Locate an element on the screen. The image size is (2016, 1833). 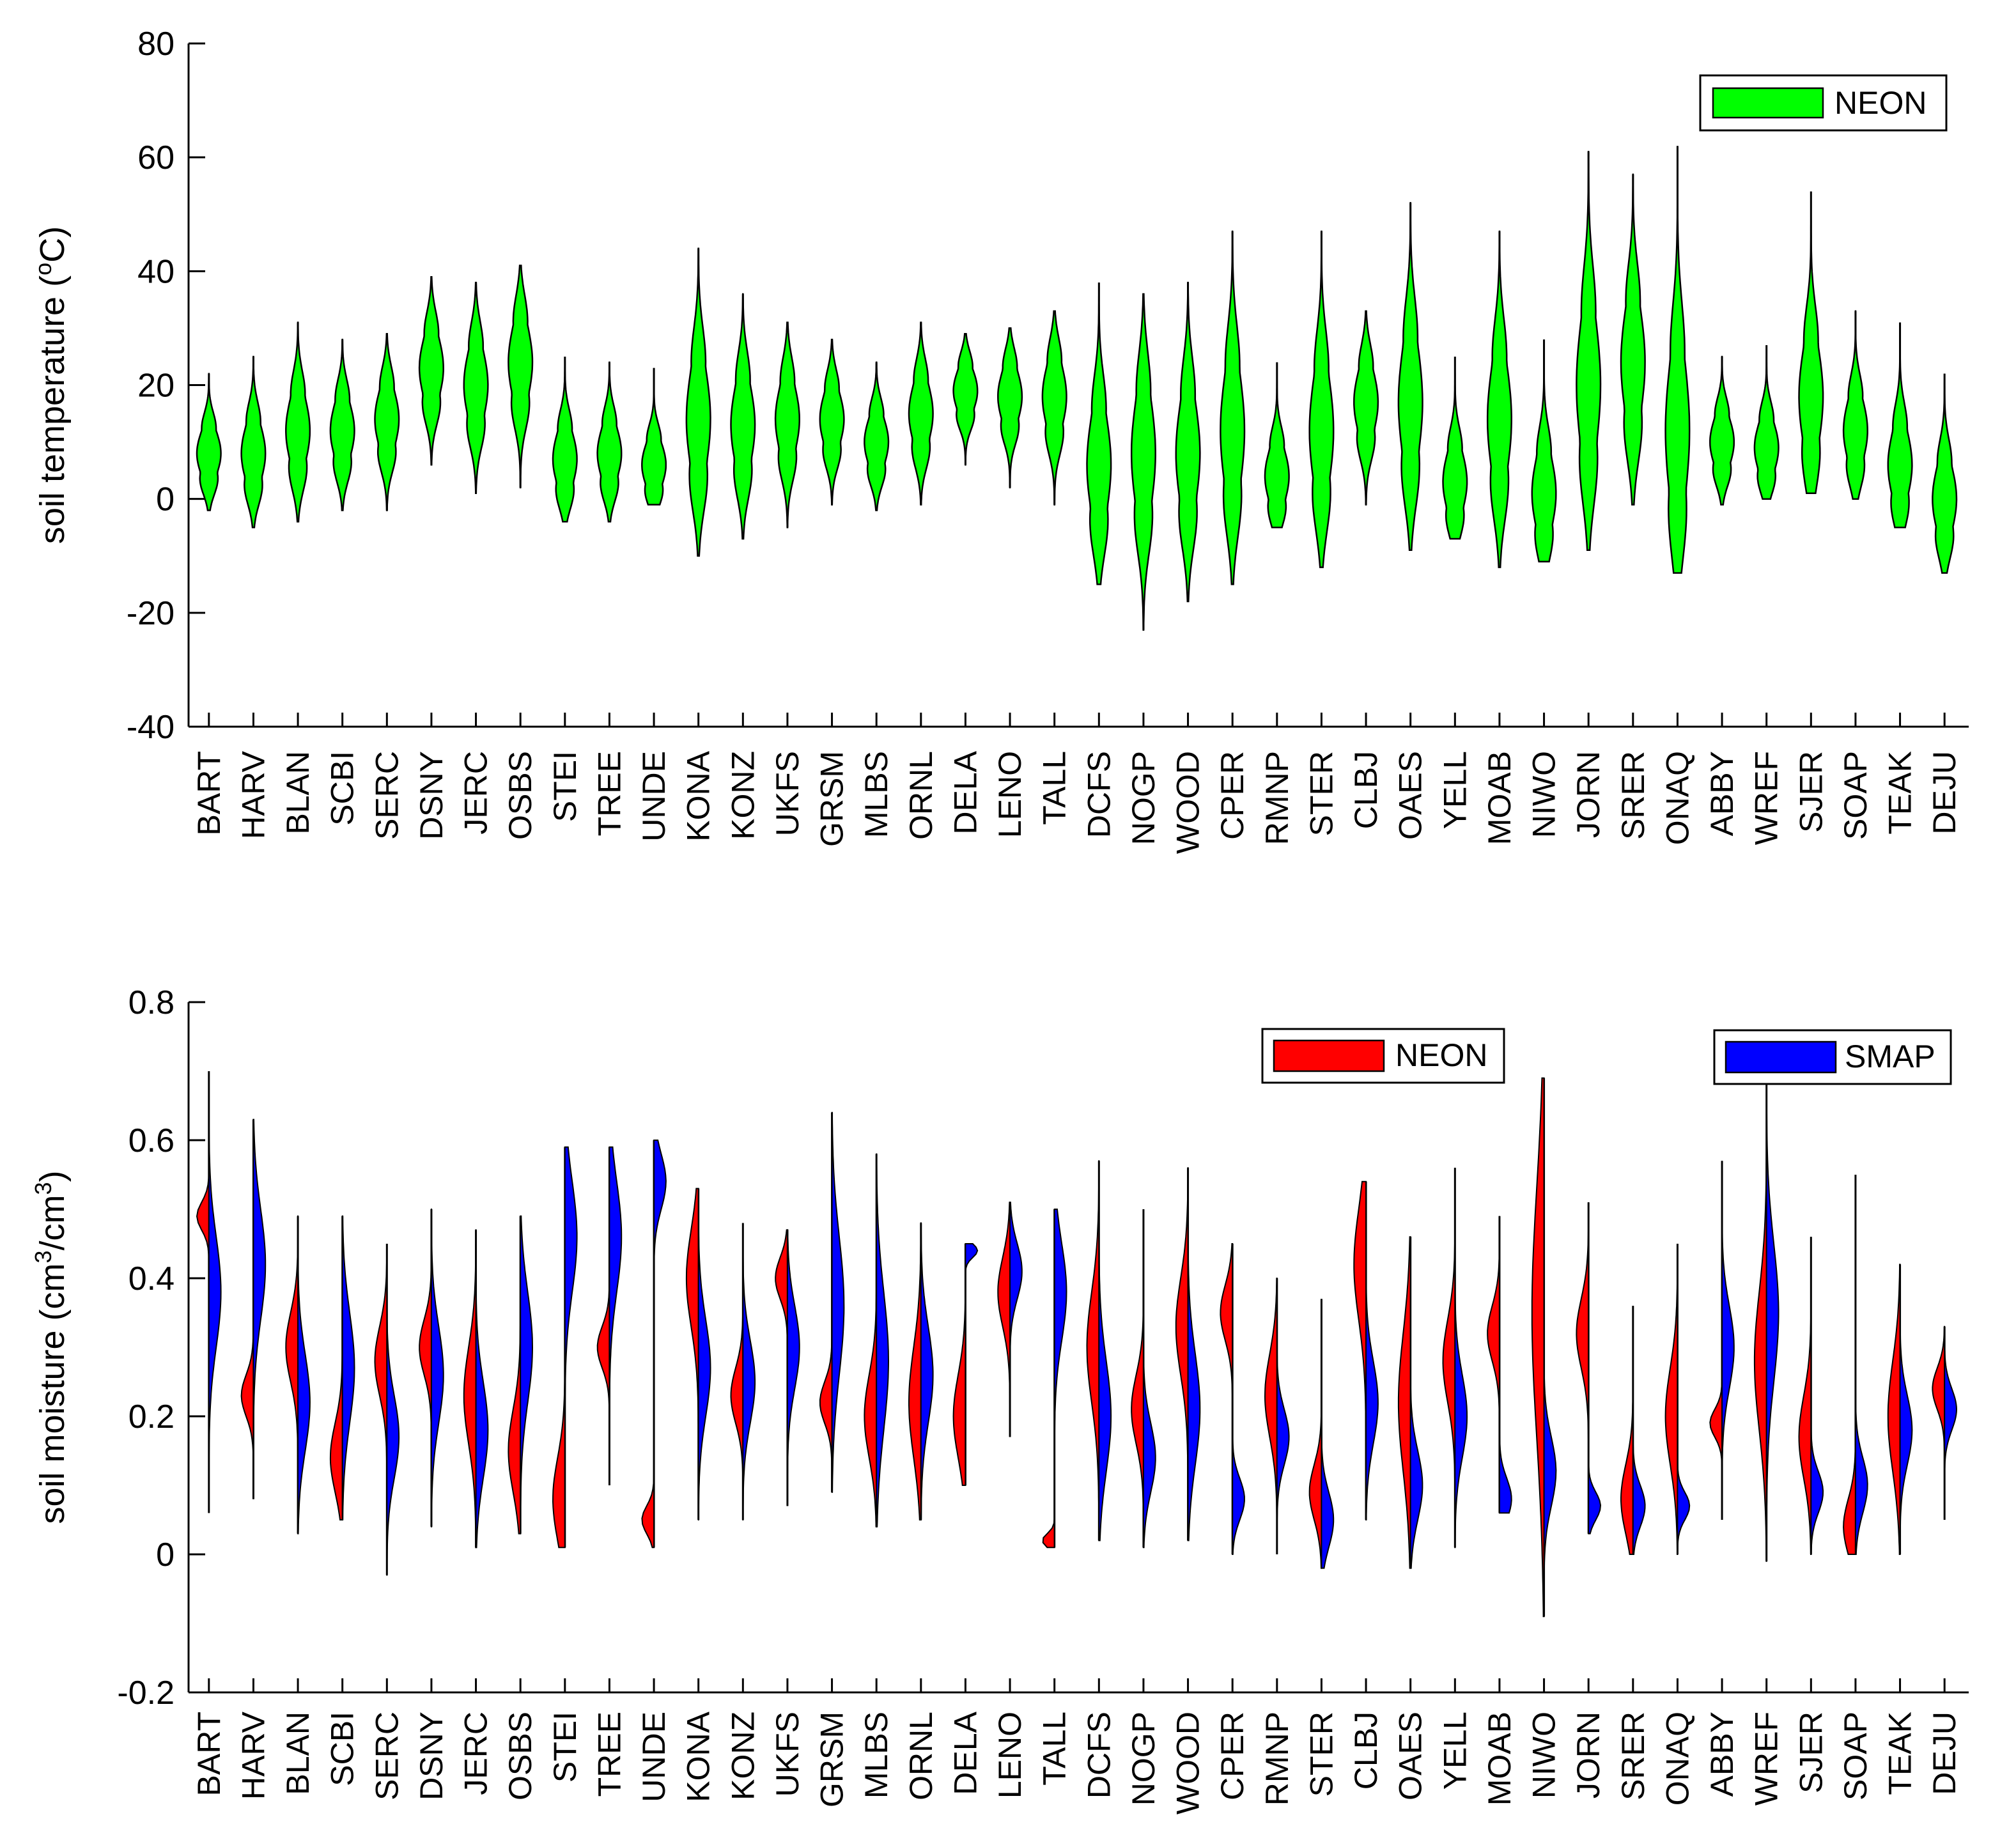
x-tick-label-onaq: ONAQ is located at coordinates (1677, 1759).